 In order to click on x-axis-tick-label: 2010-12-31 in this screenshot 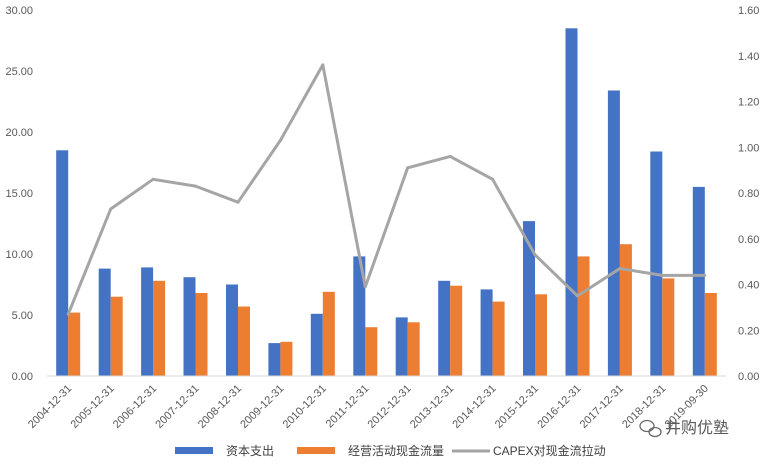, I will do `click(305, 407)`.